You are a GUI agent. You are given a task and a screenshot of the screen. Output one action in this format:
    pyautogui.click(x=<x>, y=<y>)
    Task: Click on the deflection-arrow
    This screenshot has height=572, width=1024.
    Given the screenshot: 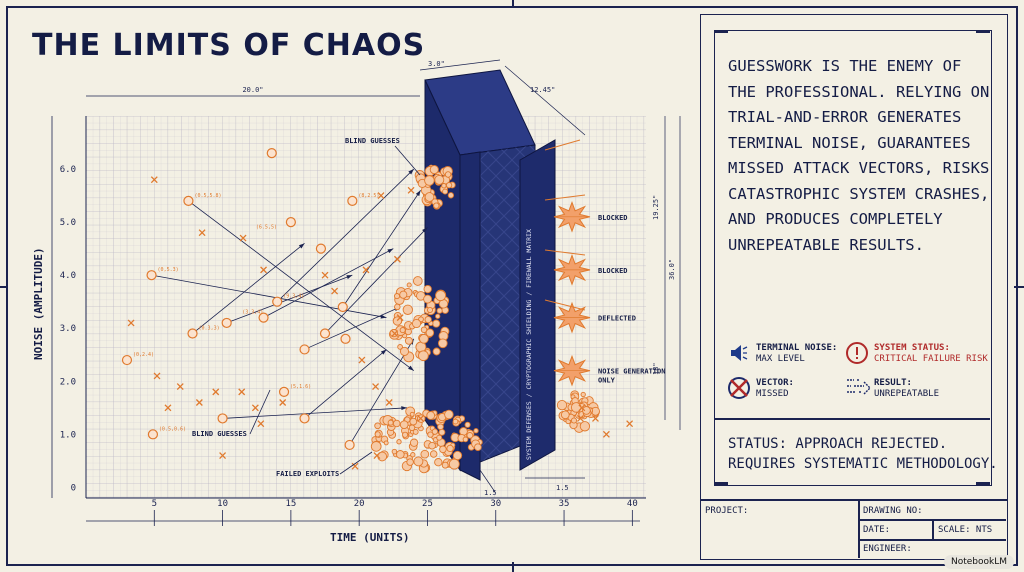 What is the action you would take?
    pyautogui.click(x=565, y=197)
    